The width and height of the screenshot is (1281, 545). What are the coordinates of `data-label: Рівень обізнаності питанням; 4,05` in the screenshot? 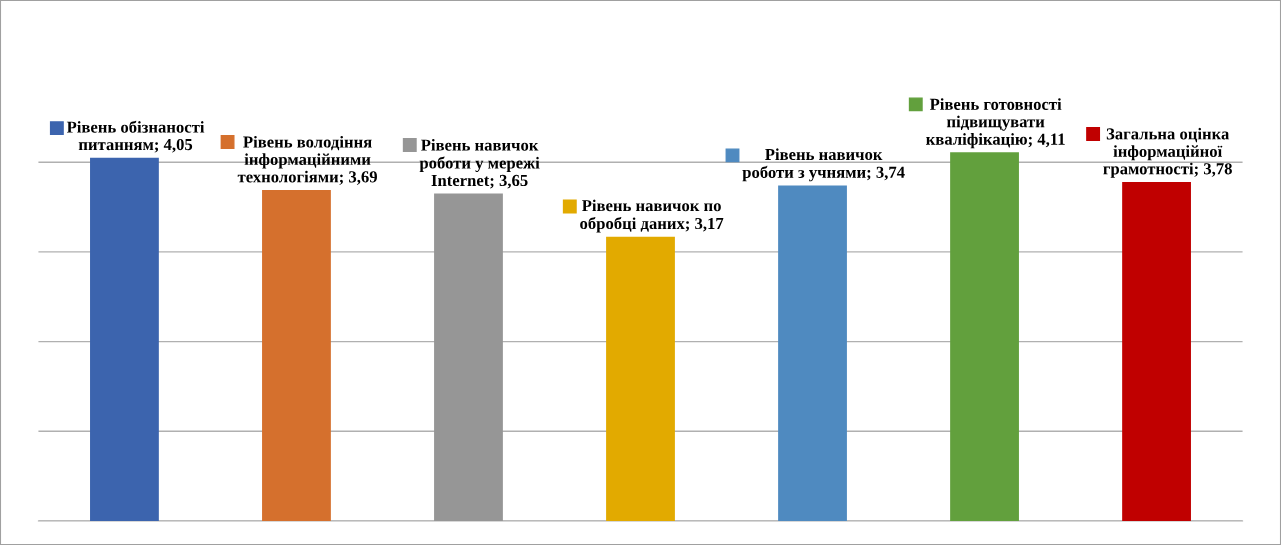 It's located at (135, 136).